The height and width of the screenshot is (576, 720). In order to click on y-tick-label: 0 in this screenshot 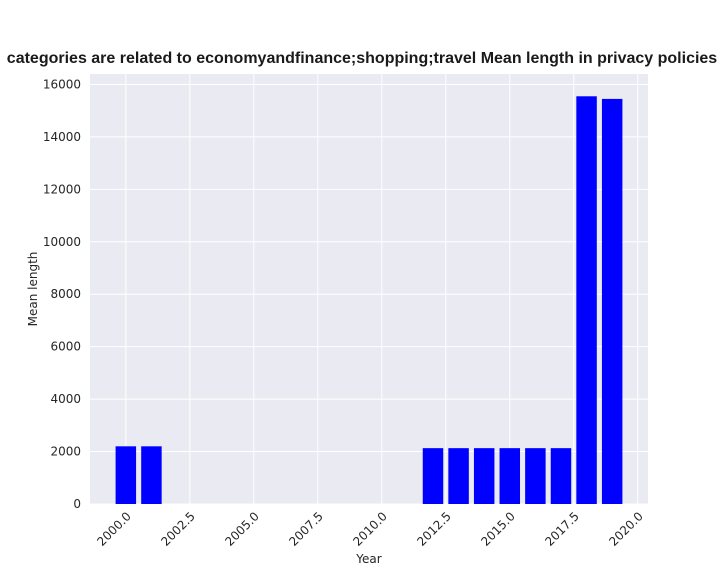, I will do `click(77, 504)`.